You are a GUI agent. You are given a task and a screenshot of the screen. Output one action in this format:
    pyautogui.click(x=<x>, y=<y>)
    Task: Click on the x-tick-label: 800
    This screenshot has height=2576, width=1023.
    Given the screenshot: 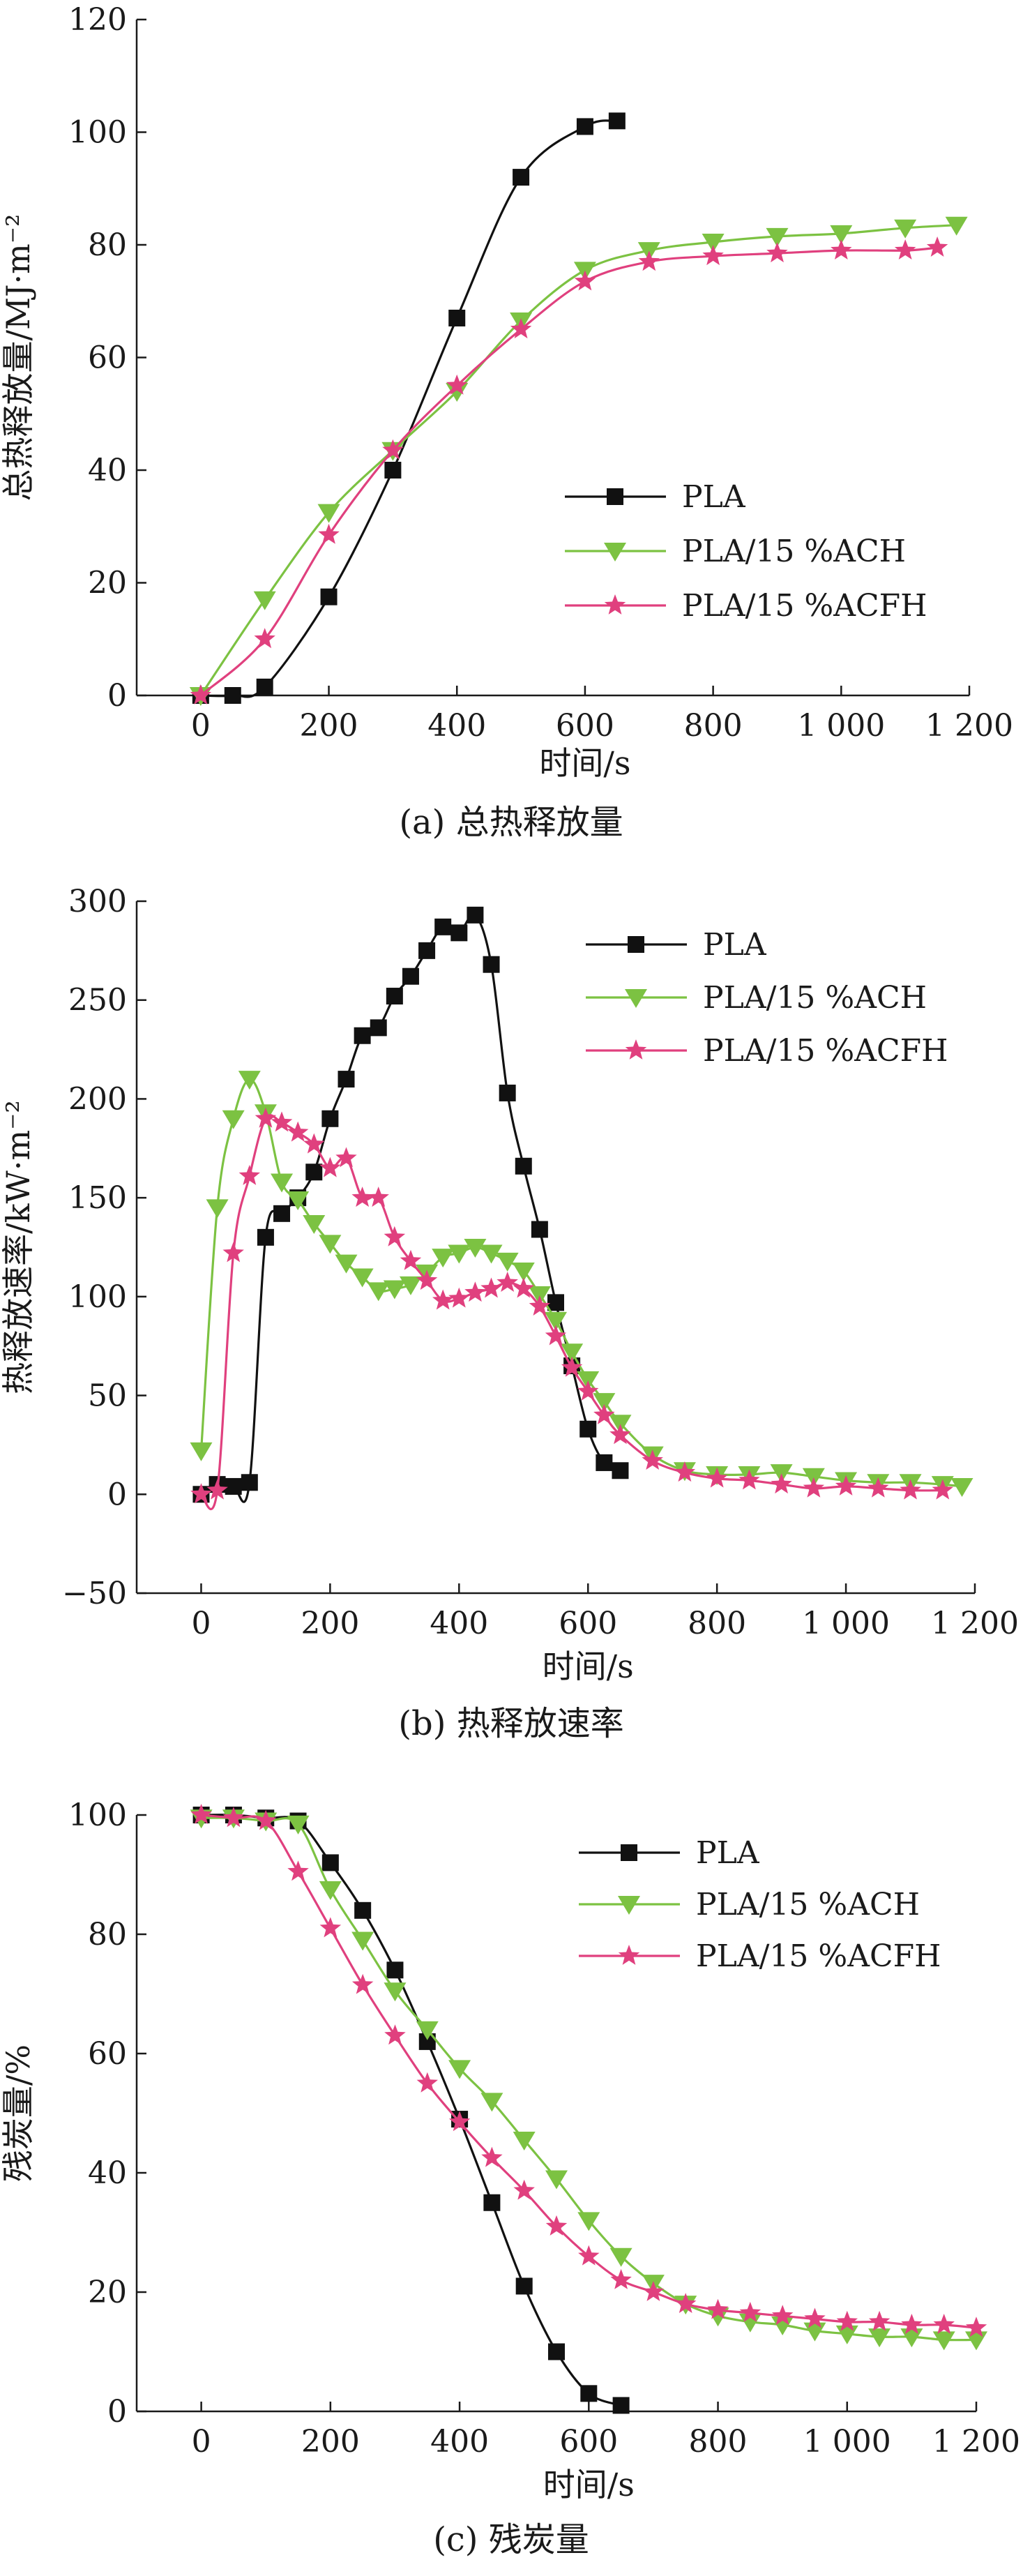 What is the action you would take?
    pyautogui.click(x=714, y=726)
    